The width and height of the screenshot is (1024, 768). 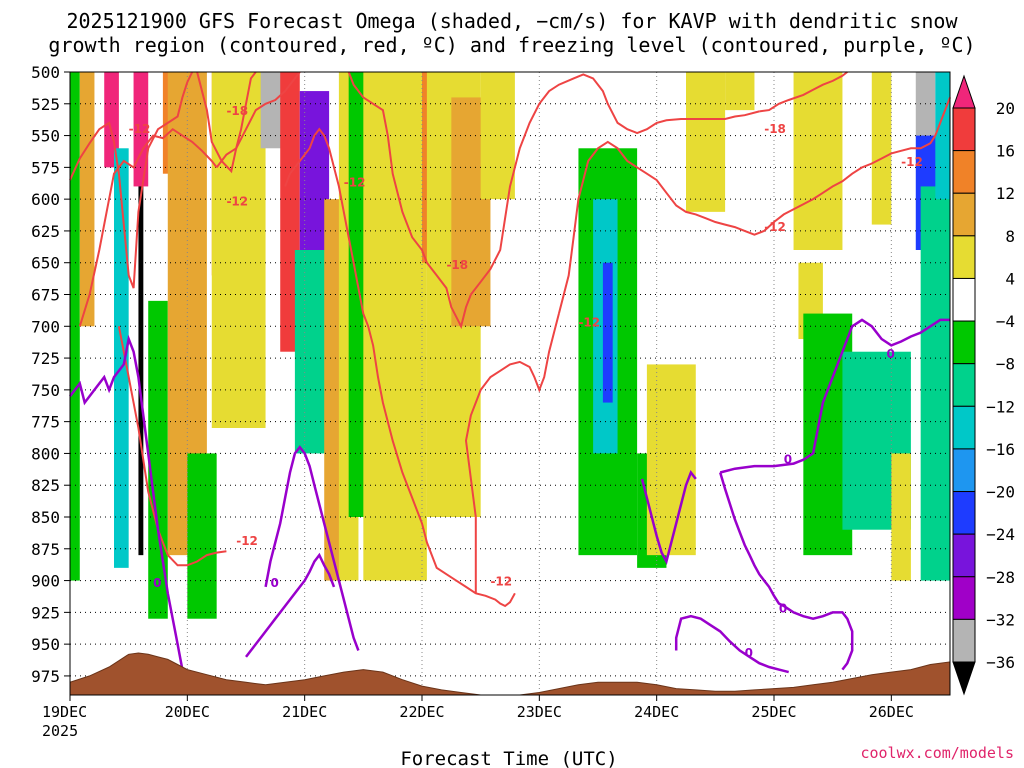 What do you see at coordinates (1005, 321) in the screenshot?
I see `colorbar-label: −4` at bounding box center [1005, 321].